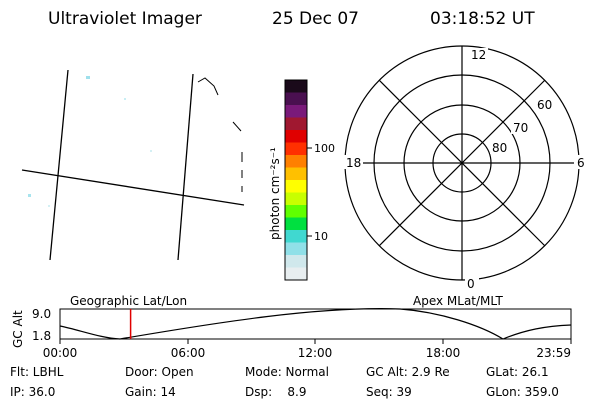 This screenshot has height=400, width=600. Describe the element at coordinates (125, 19) in the screenshot. I see `instrument-title: Ultraviolet Imager` at that location.